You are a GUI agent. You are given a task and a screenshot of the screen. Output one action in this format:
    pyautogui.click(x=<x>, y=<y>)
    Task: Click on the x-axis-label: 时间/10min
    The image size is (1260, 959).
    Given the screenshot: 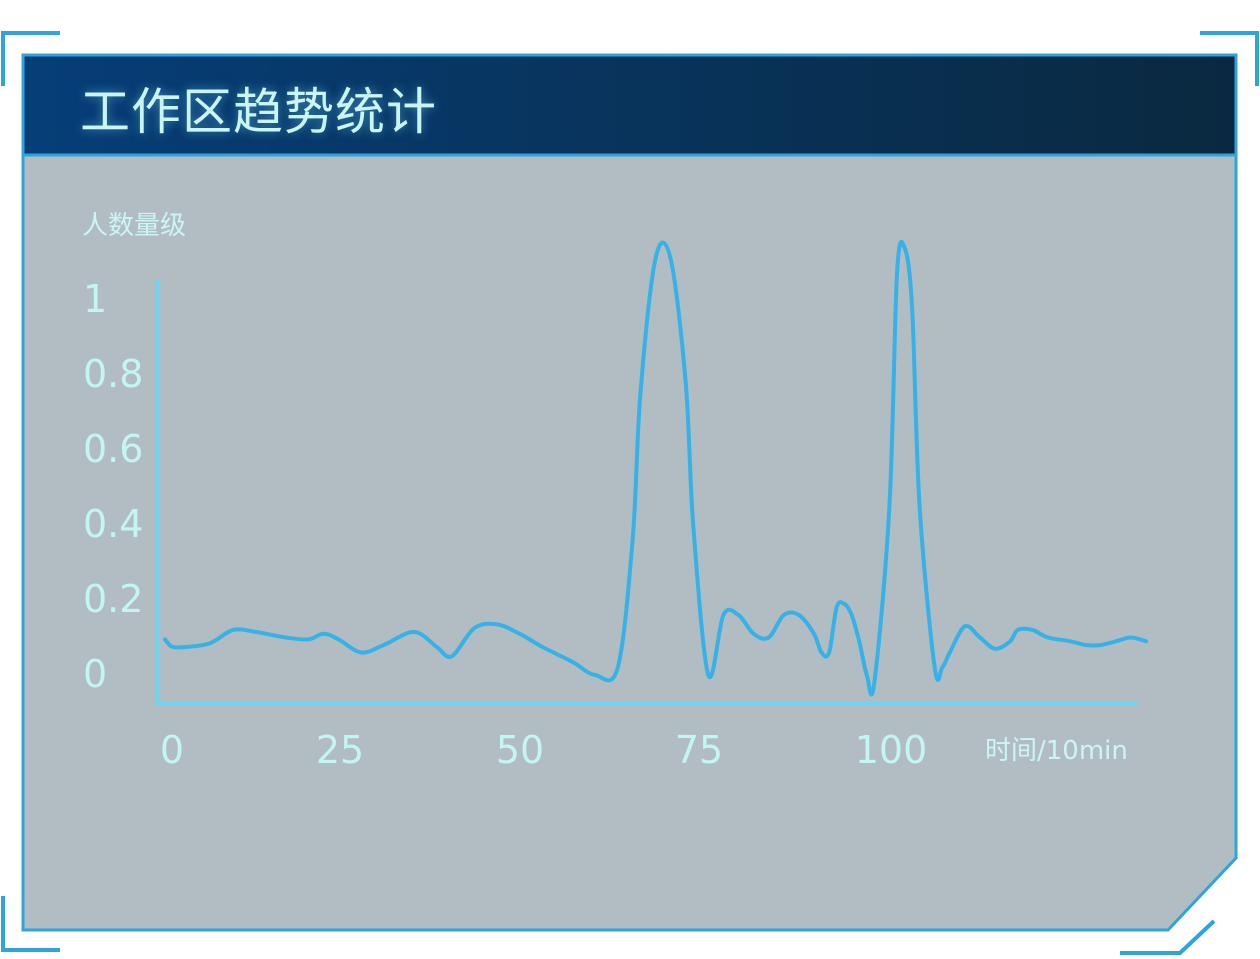 What is the action you would take?
    pyautogui.click(x=1056, y=751)
    